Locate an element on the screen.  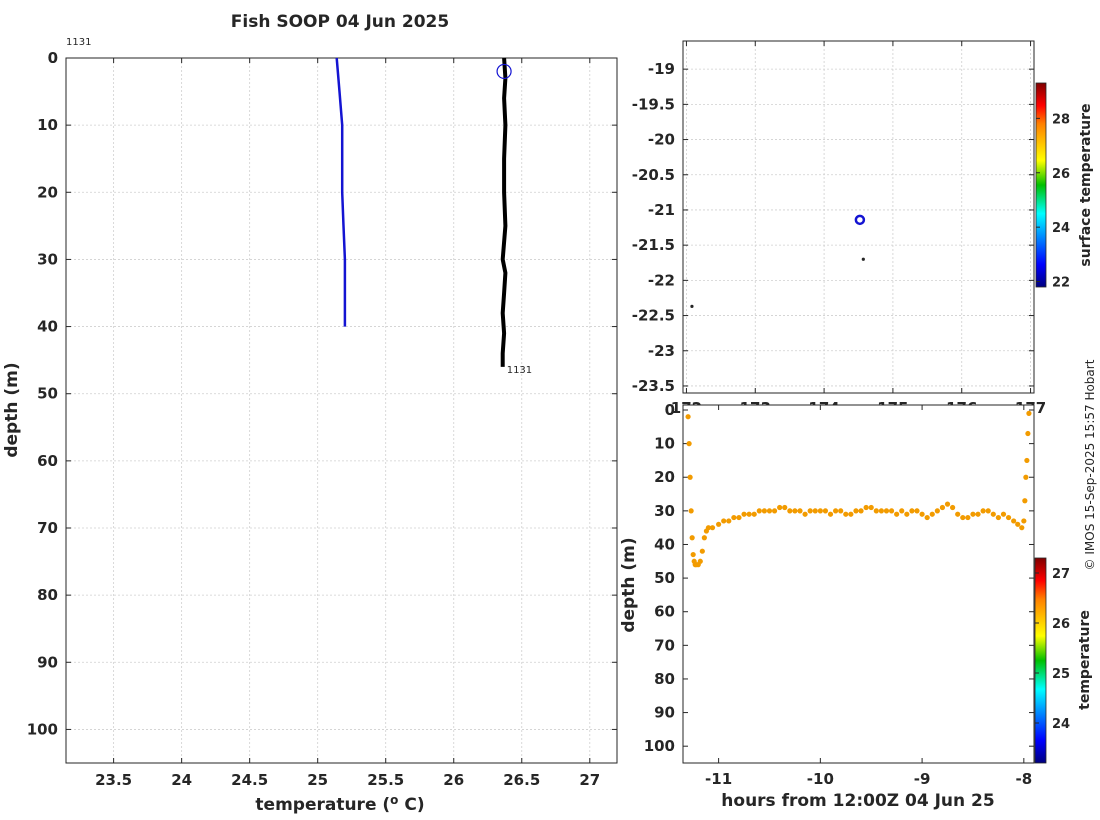
surface-temperature-colorbar is located at coordinates (1041, 185).